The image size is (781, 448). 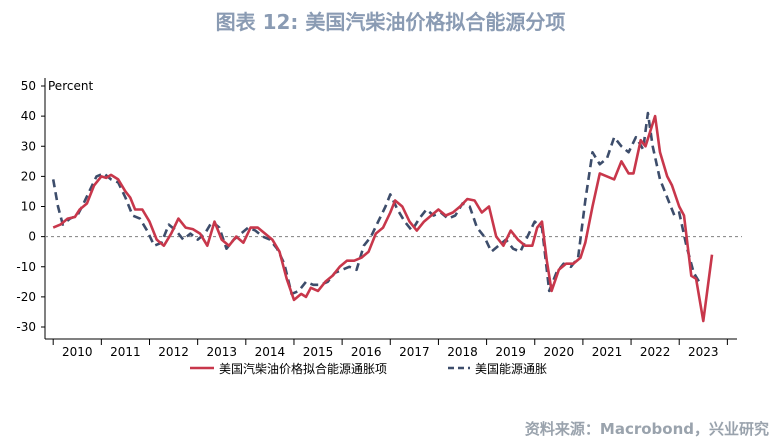 What do you see at coordinates (559, 352) in the screenshot?
I see `x-tick-label: 2020` at bounding box center [559, 352].